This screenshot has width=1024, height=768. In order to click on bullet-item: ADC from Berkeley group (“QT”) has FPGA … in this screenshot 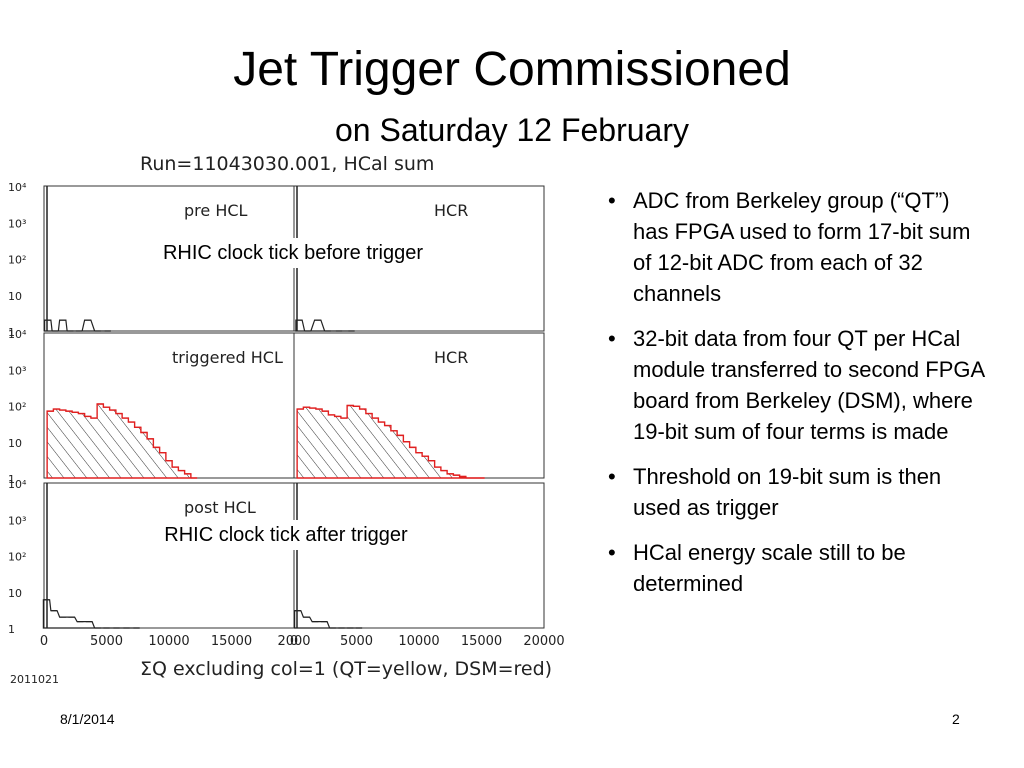, I will do `click(794, 247)`.